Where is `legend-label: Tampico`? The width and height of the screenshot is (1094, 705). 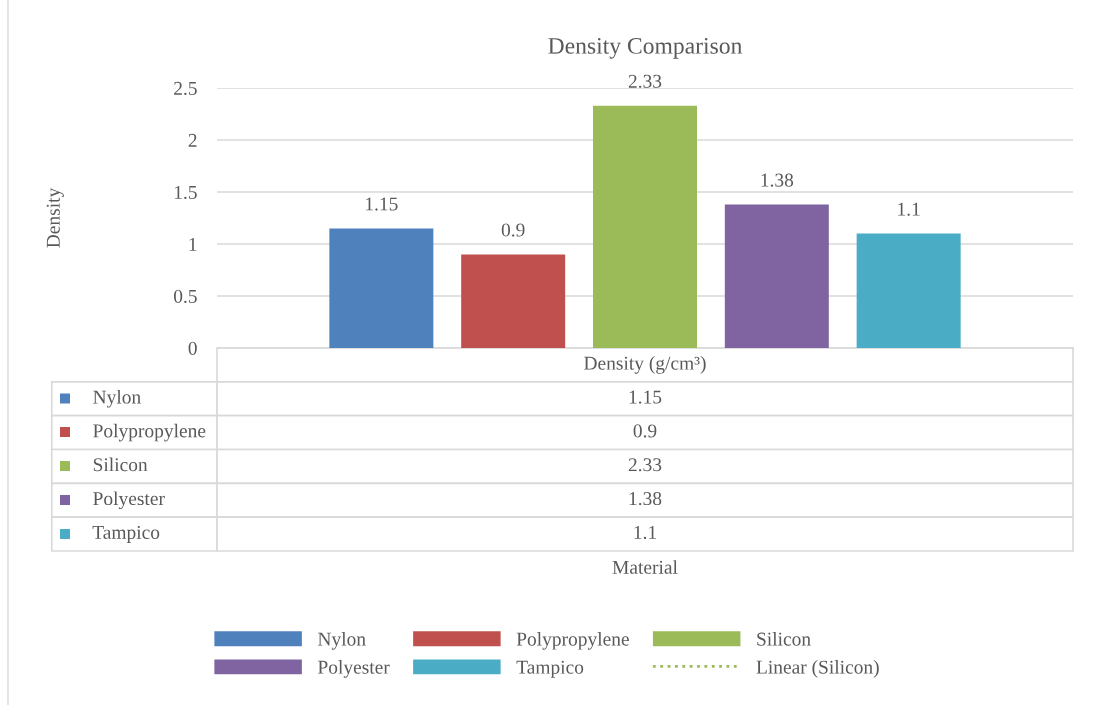
legend-label: Tampico is located at coordinates (550, 669).